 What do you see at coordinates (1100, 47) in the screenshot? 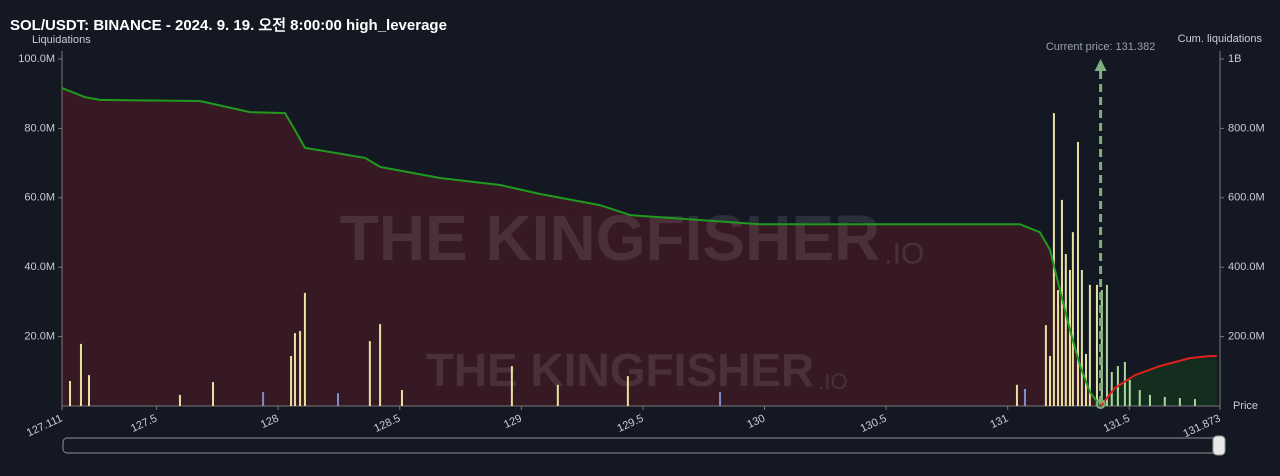
I see `annotation: Current price: 131.382` at bounding box center [1100, 47].